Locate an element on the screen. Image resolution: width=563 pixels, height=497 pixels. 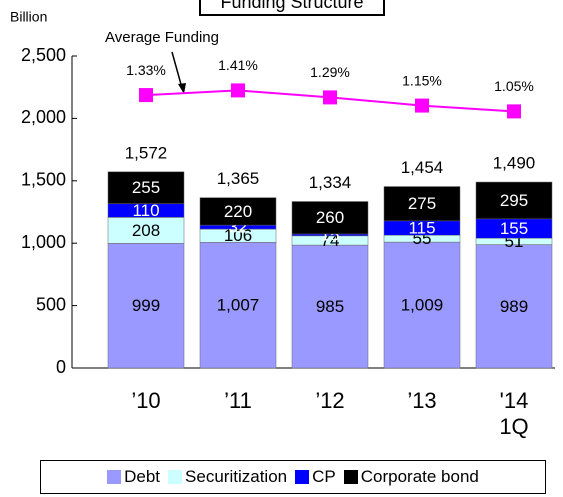
data-label: 255 is located at coordinates (146, 187).